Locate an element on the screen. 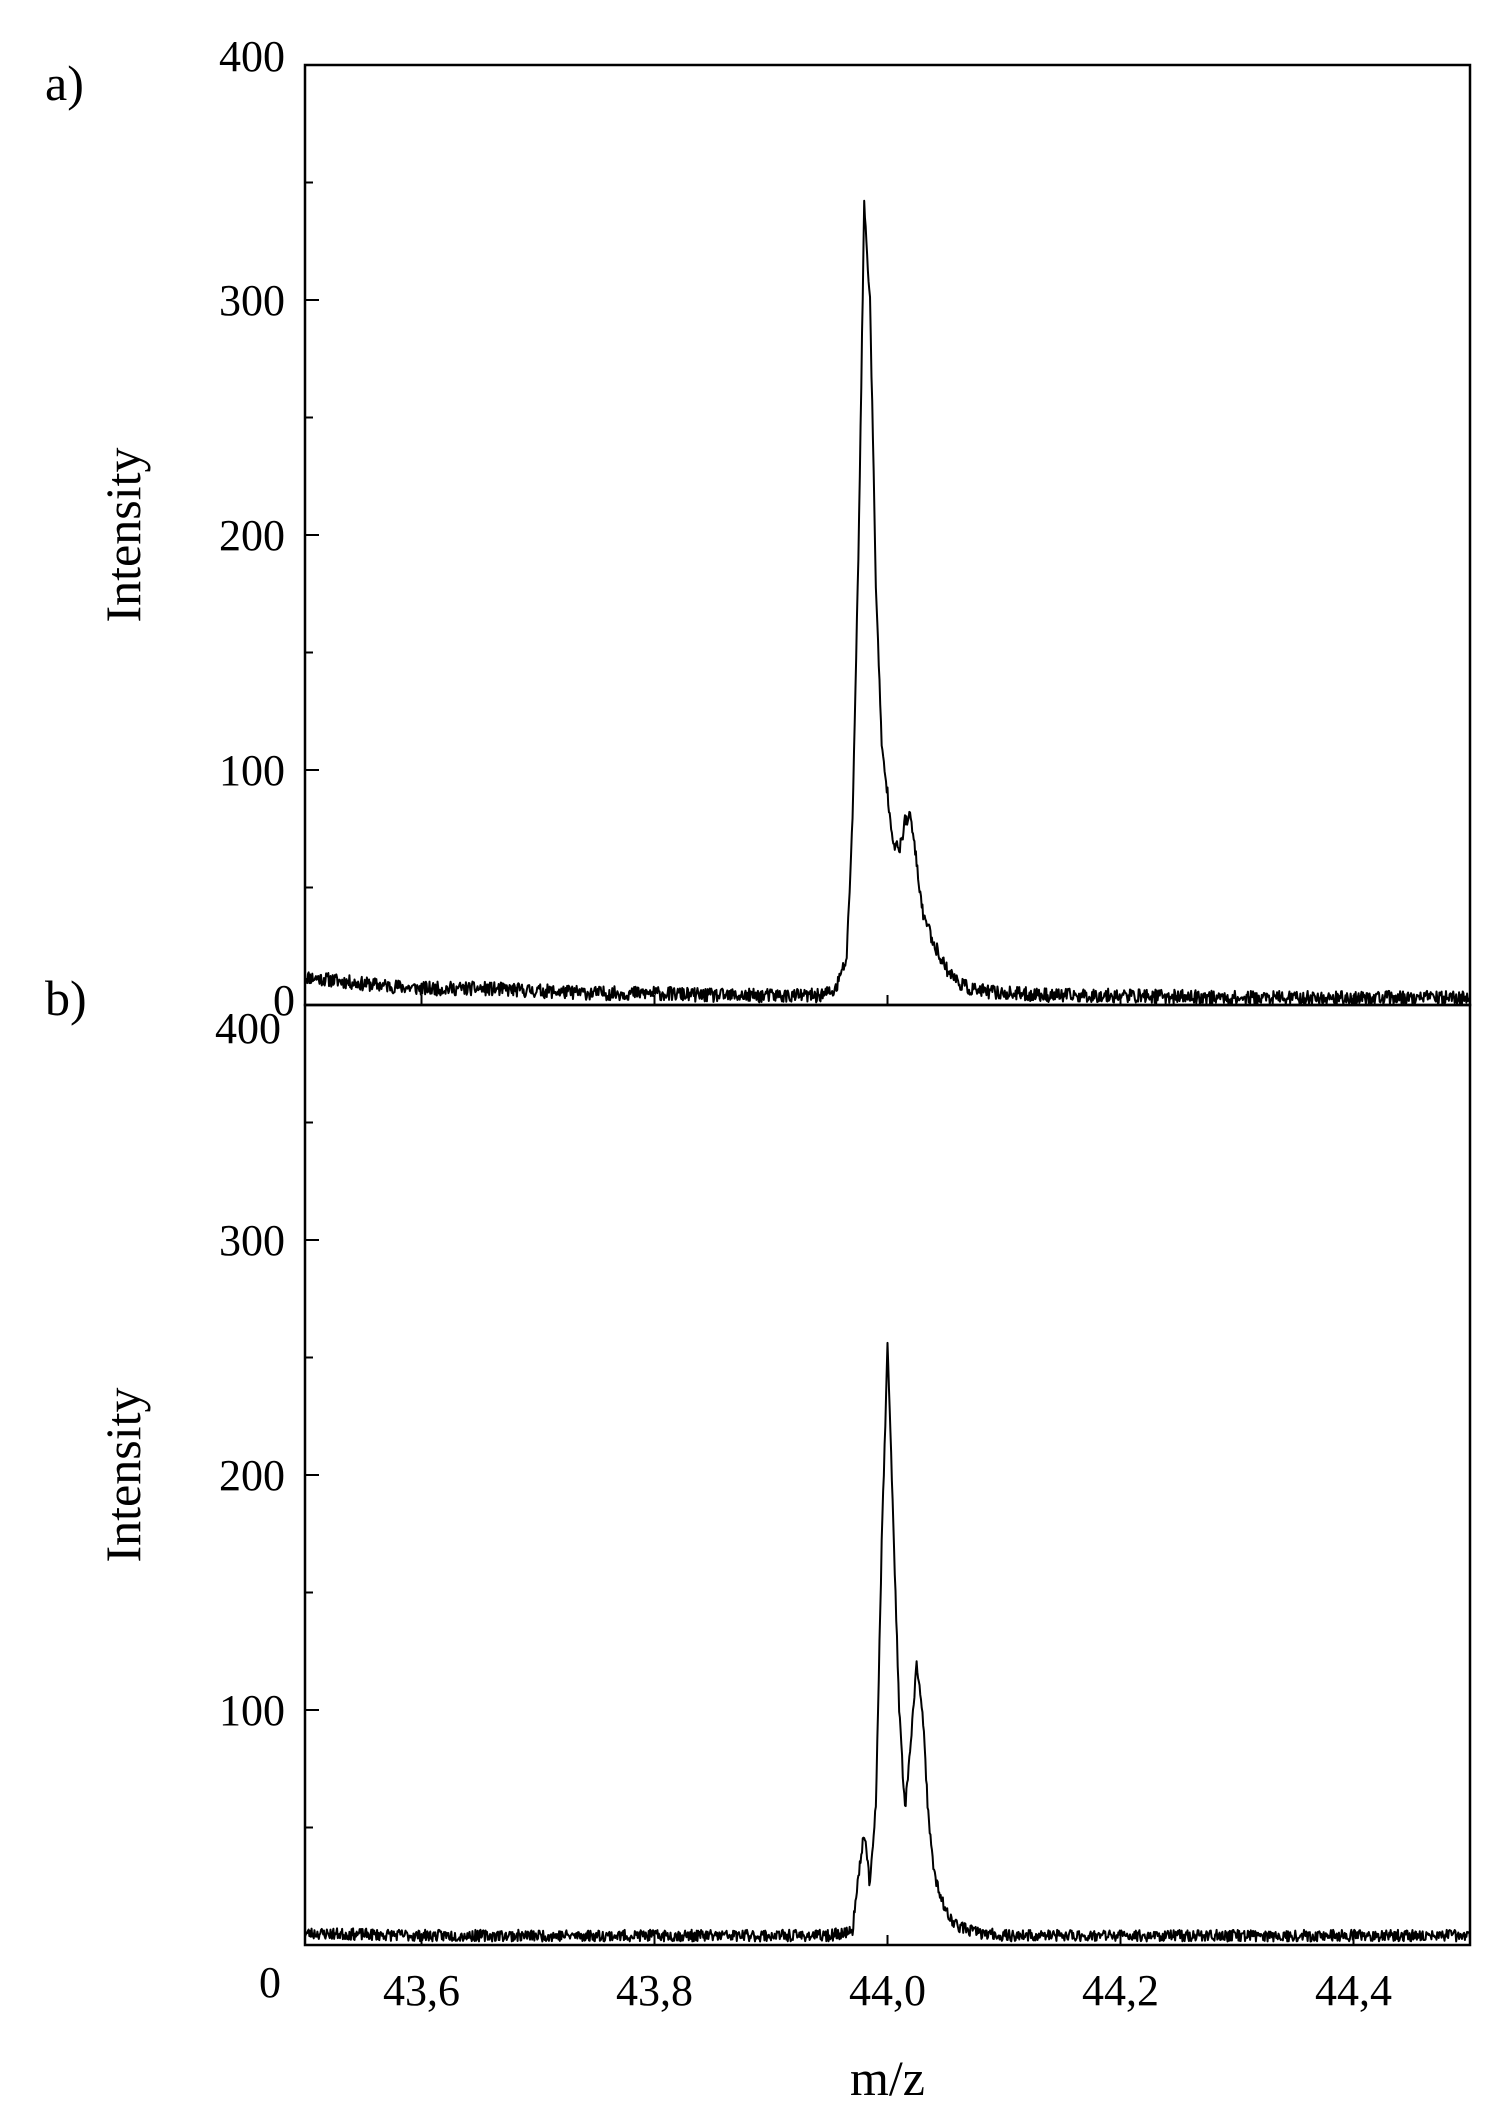  panel-label: a) is located at coordinates (64, 83).